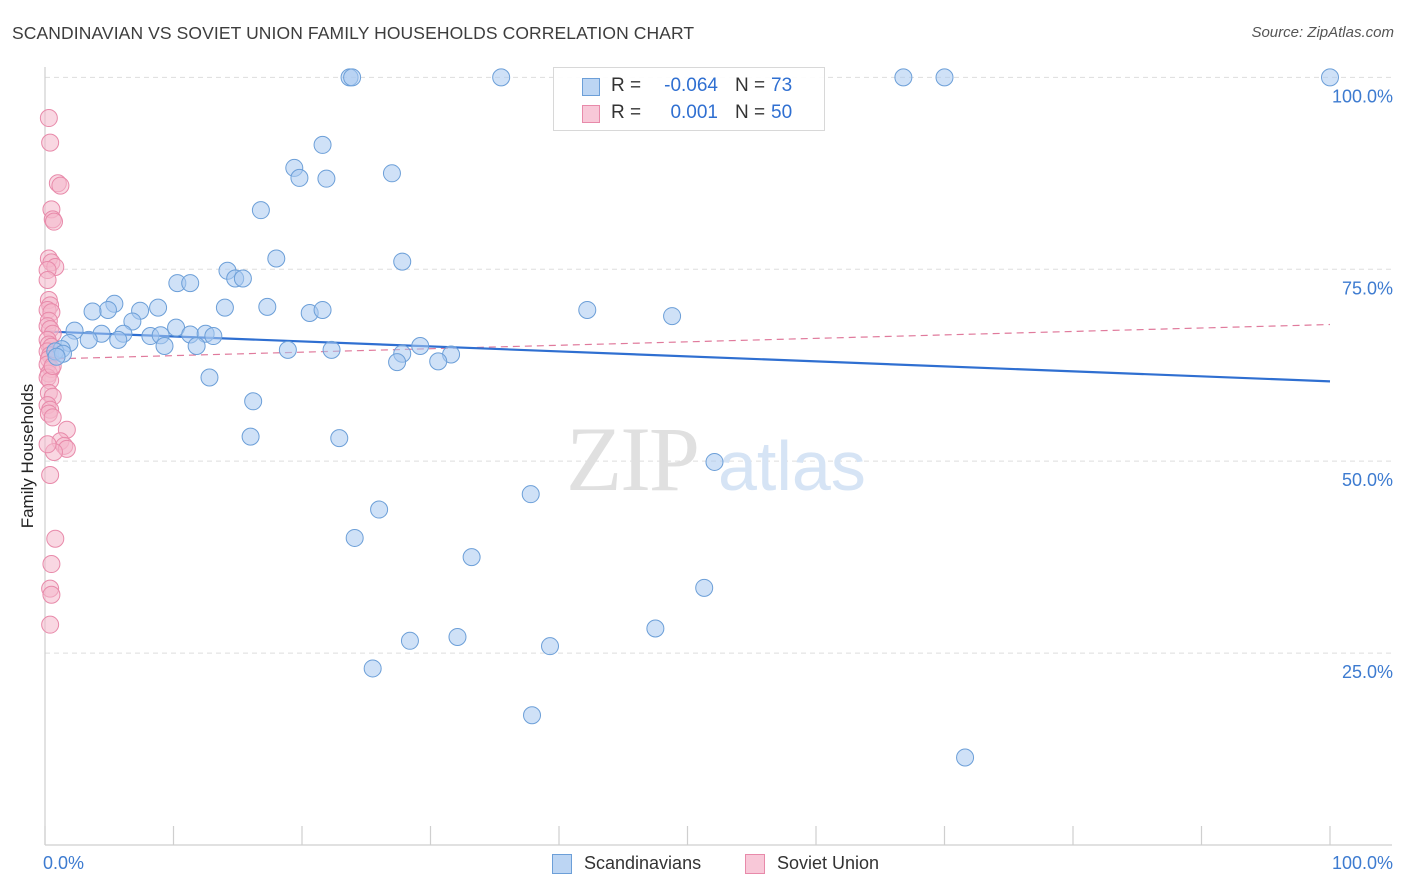 Image resolution: width=1406 pixels, height=892 pixels. Describe the element at coordinates (57, 371) in the screenshot. I see `soviet-union-points` at that location.